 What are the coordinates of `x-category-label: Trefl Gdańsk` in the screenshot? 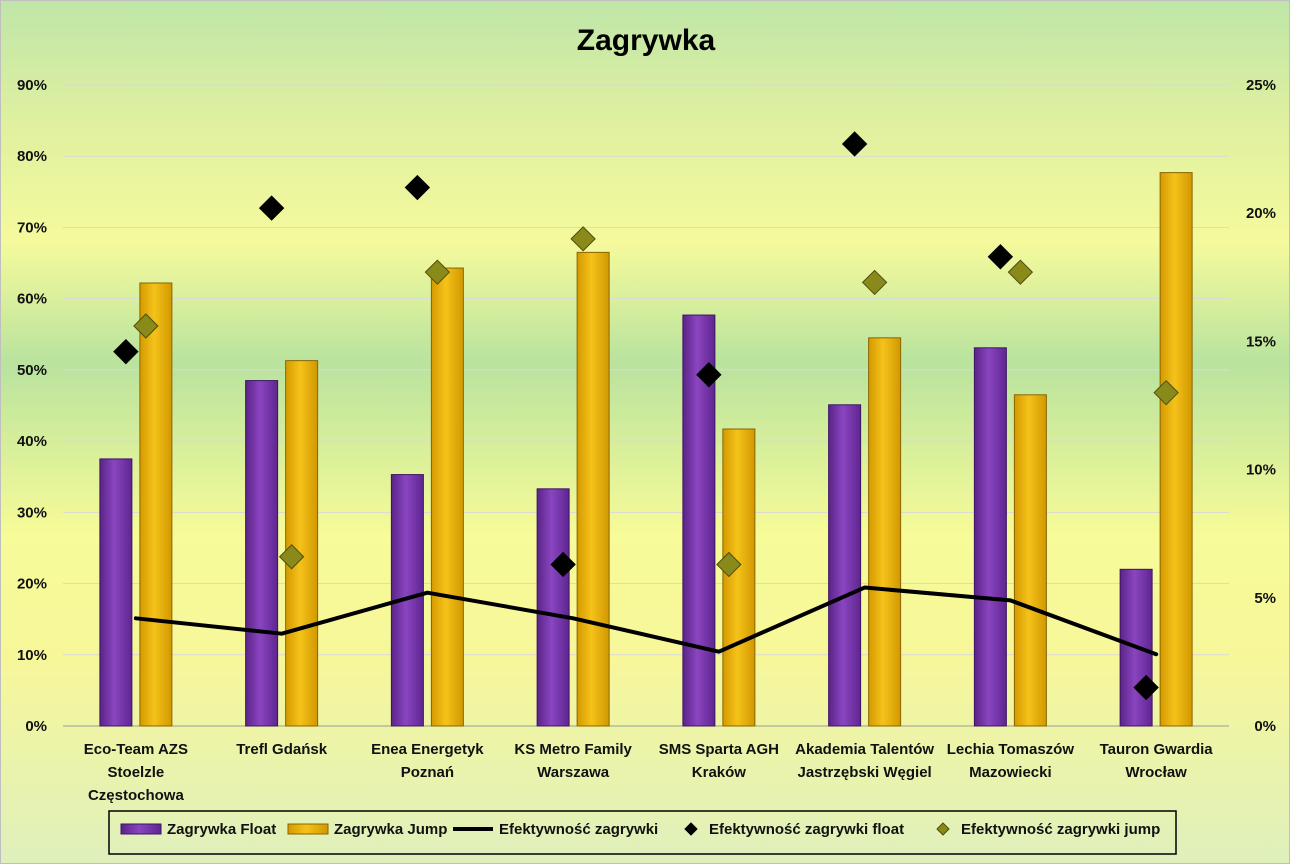 It's located at (282, 749).